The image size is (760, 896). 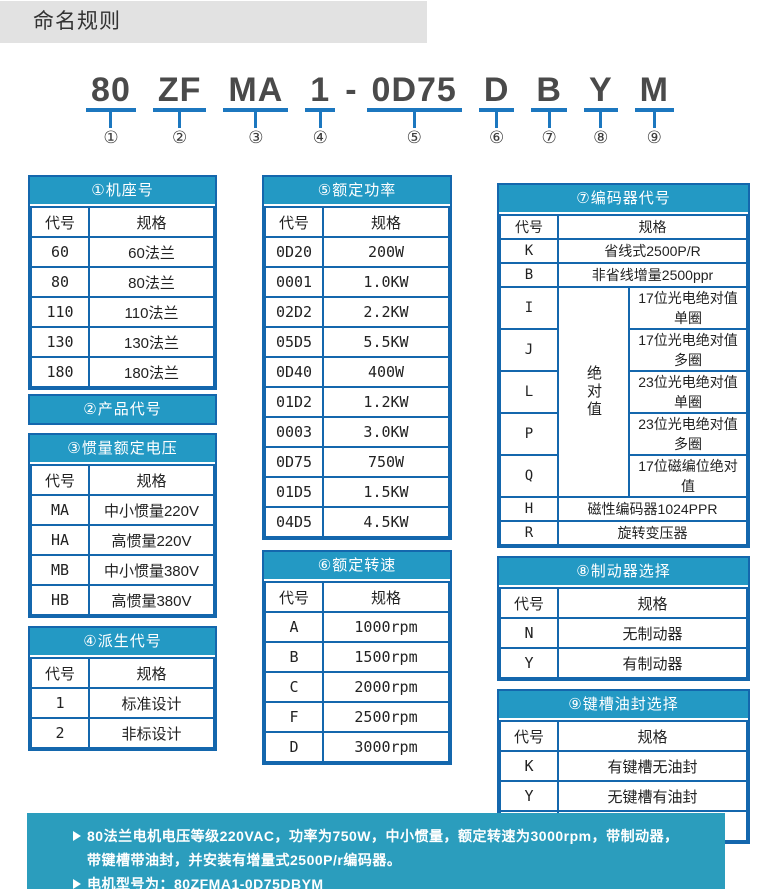 I want to click on spec-cell: 2000rpm, so click(x=386, y=687).